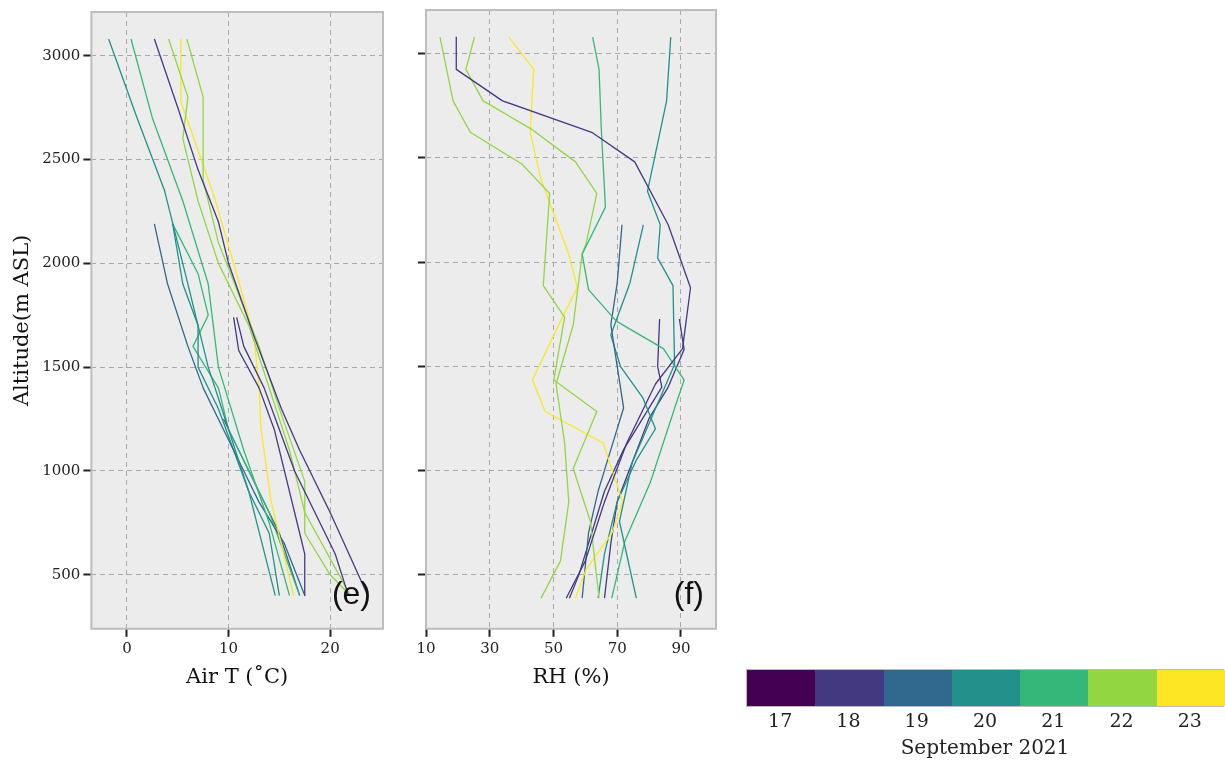  I want to click on y-tick-label: 2500, so click(61, 158).